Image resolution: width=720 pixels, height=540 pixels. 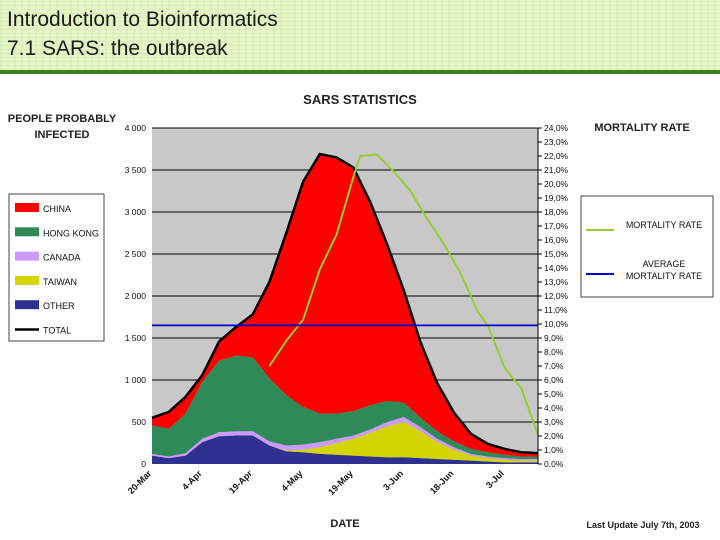 What do you see at coordinates (641, 128) in the screenshot?
I see `y2-axis-label: MORTALITY RATE` at bounding box center [641, 128].